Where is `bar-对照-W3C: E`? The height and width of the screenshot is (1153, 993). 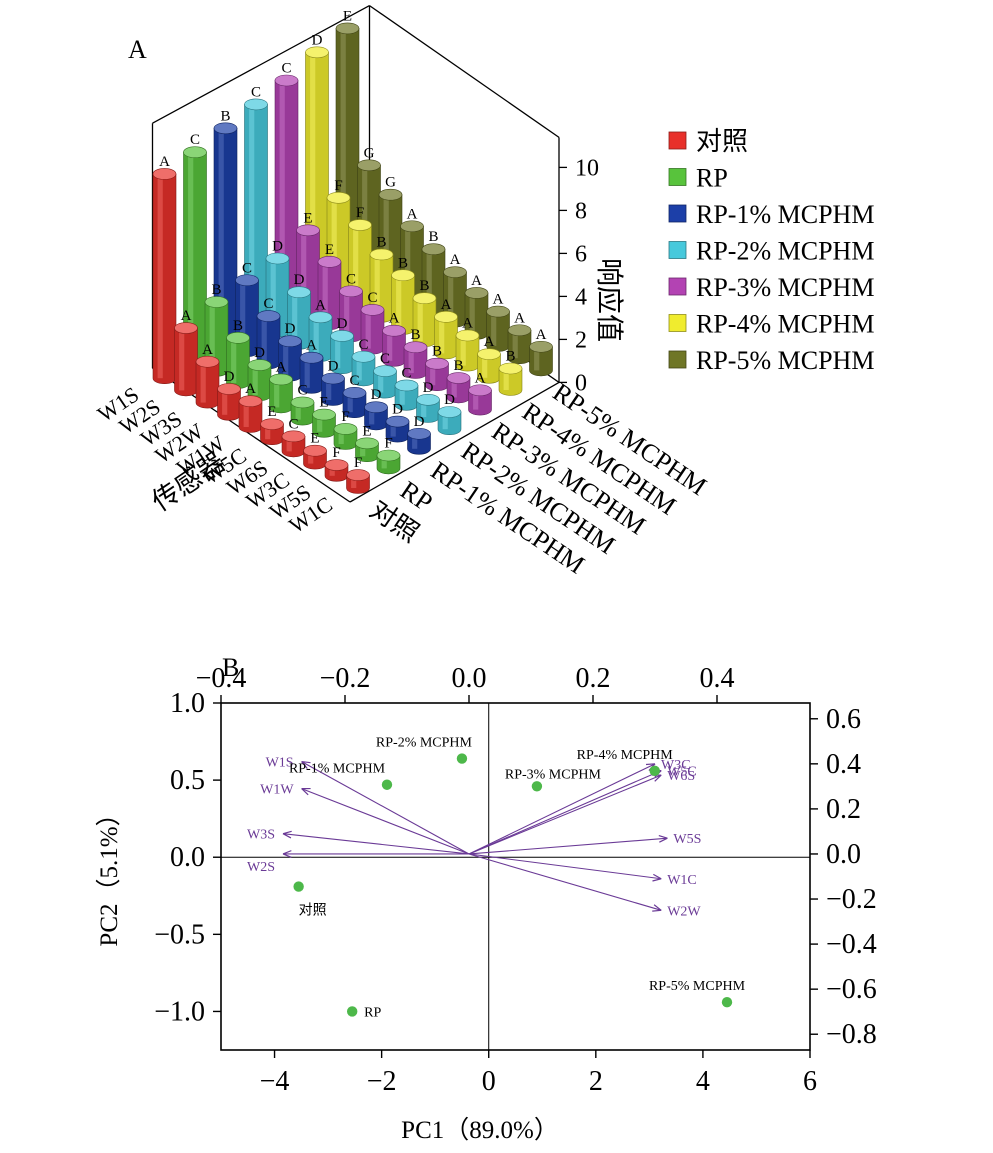
bar-对照-W3C: E is located at coordinates (315, 450).